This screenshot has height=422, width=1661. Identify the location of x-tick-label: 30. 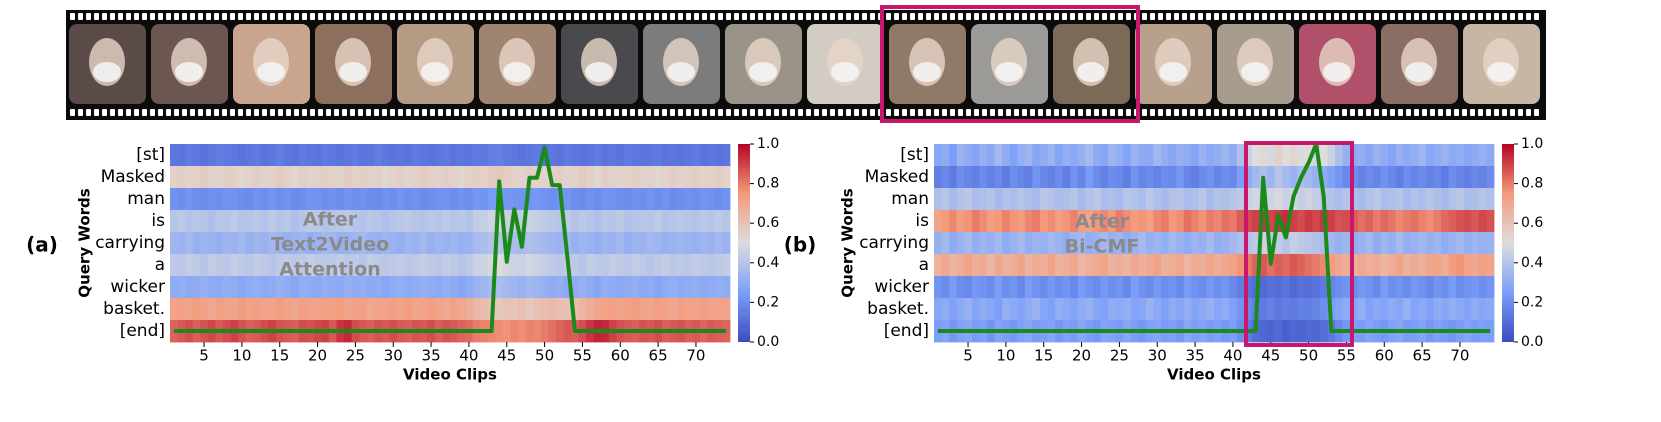
(1157, 356).